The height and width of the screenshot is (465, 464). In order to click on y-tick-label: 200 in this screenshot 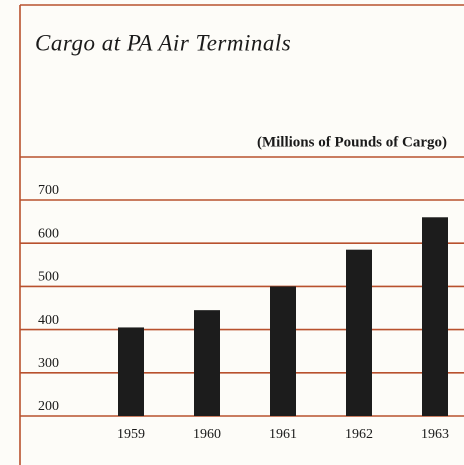, I will do `click(48, 406)`.